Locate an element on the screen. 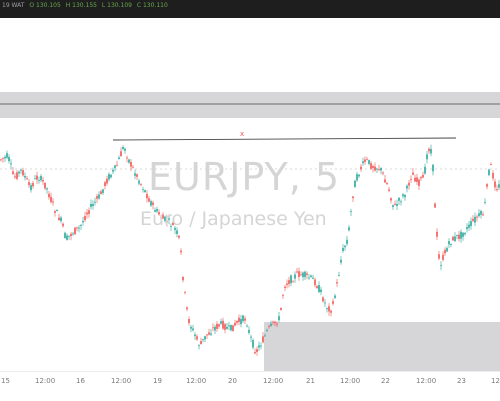  high-value: H 130.155 is located at coordinates (81, 5).